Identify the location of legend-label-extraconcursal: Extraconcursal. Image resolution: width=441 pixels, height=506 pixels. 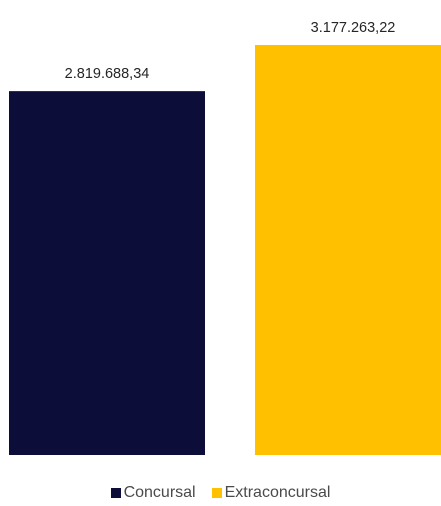
(277, 492).